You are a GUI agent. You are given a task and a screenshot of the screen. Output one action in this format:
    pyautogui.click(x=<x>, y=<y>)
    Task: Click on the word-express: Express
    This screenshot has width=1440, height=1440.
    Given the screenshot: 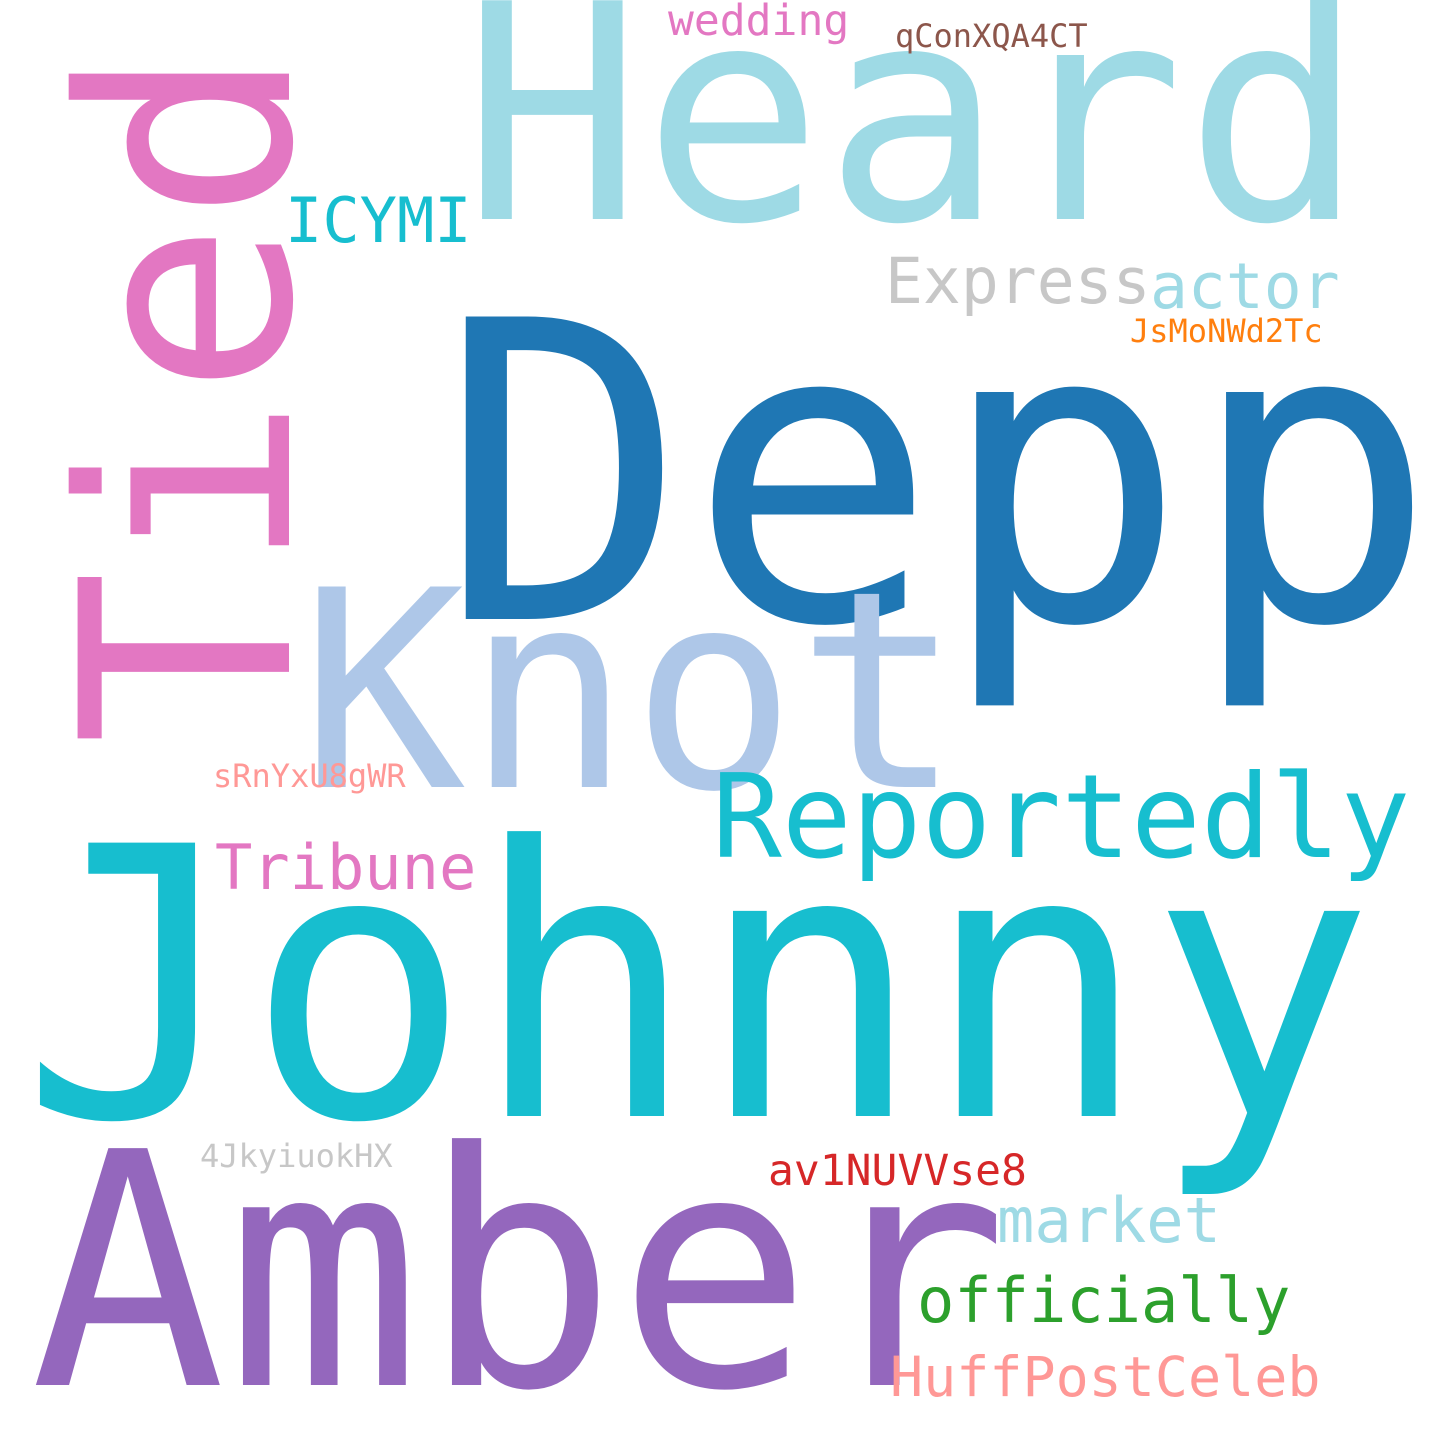 What is the action you would take?
    pyautogui.click(x=1018, y=281)
    